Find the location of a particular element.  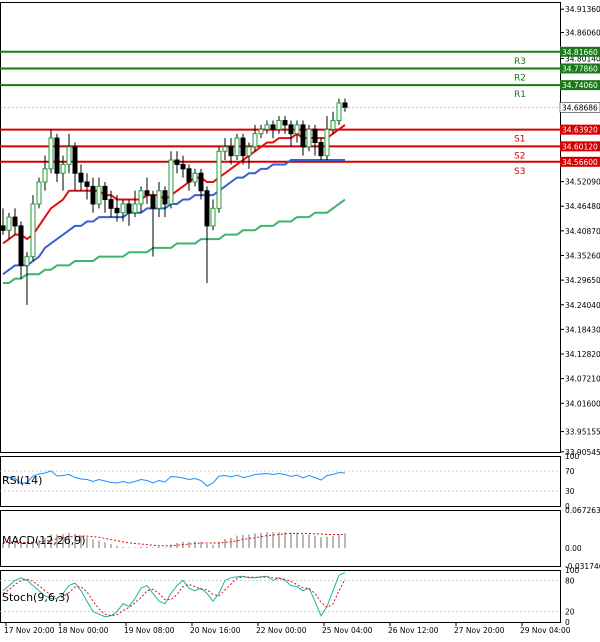

level-name-s3: S3 is located at coordinates (519, 172).